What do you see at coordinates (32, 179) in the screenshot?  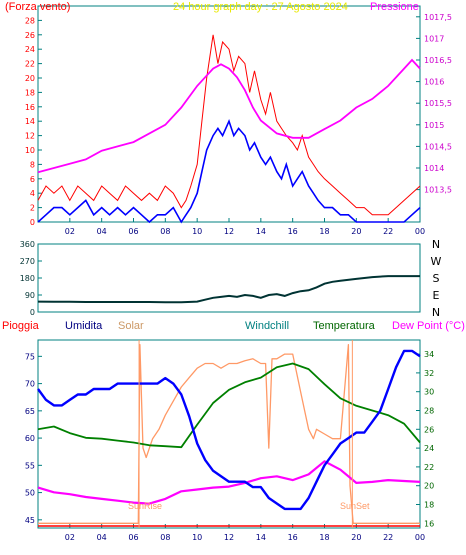 I see `wind-ytick-label: 6` at bounding box center [32, 179].